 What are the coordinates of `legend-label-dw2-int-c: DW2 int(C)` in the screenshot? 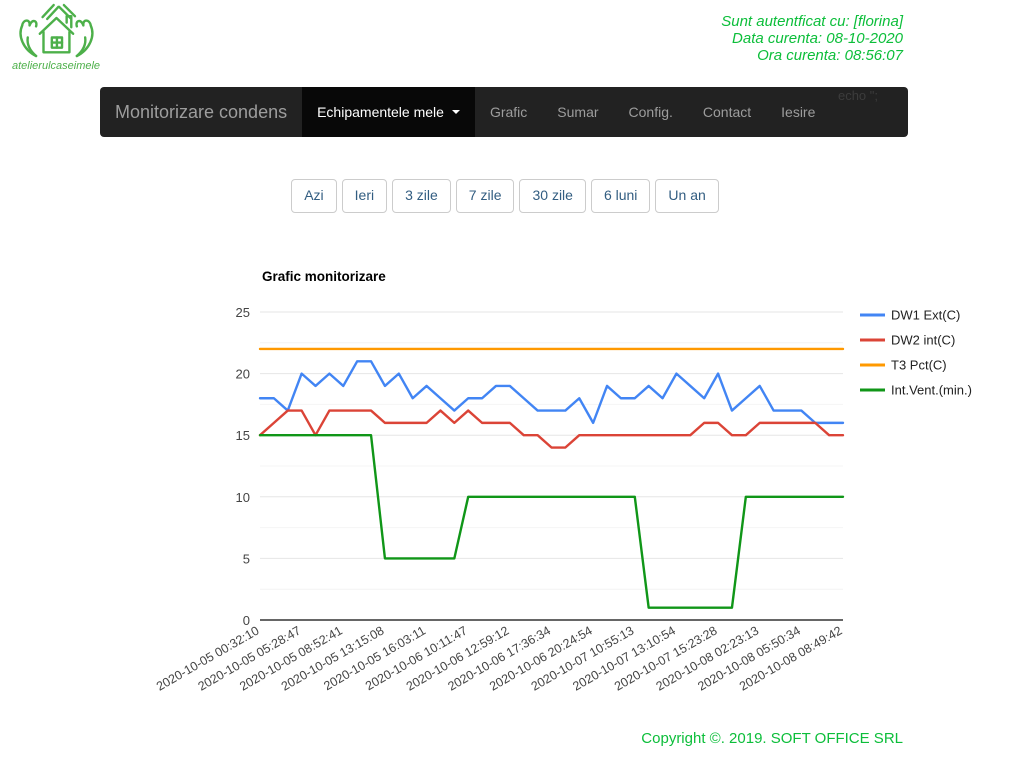 It's located at (923, 340).